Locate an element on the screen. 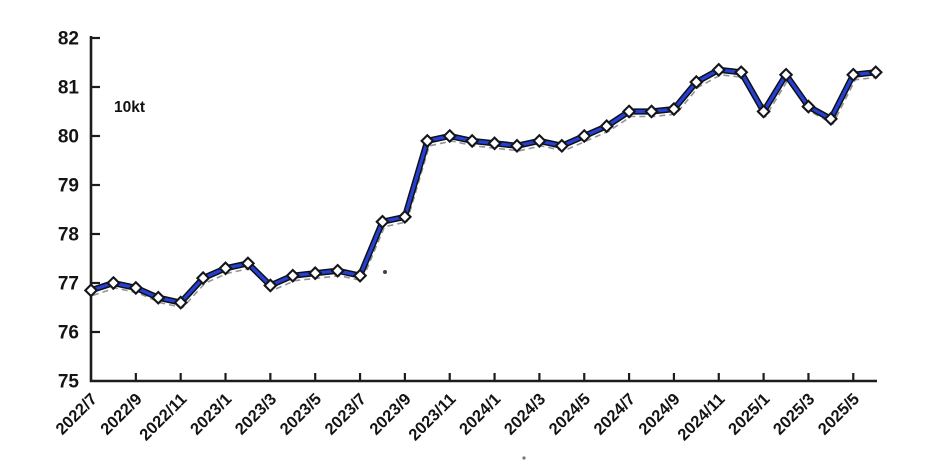  x-axis-label: 2022/11 is located at coordinates (163, 417).